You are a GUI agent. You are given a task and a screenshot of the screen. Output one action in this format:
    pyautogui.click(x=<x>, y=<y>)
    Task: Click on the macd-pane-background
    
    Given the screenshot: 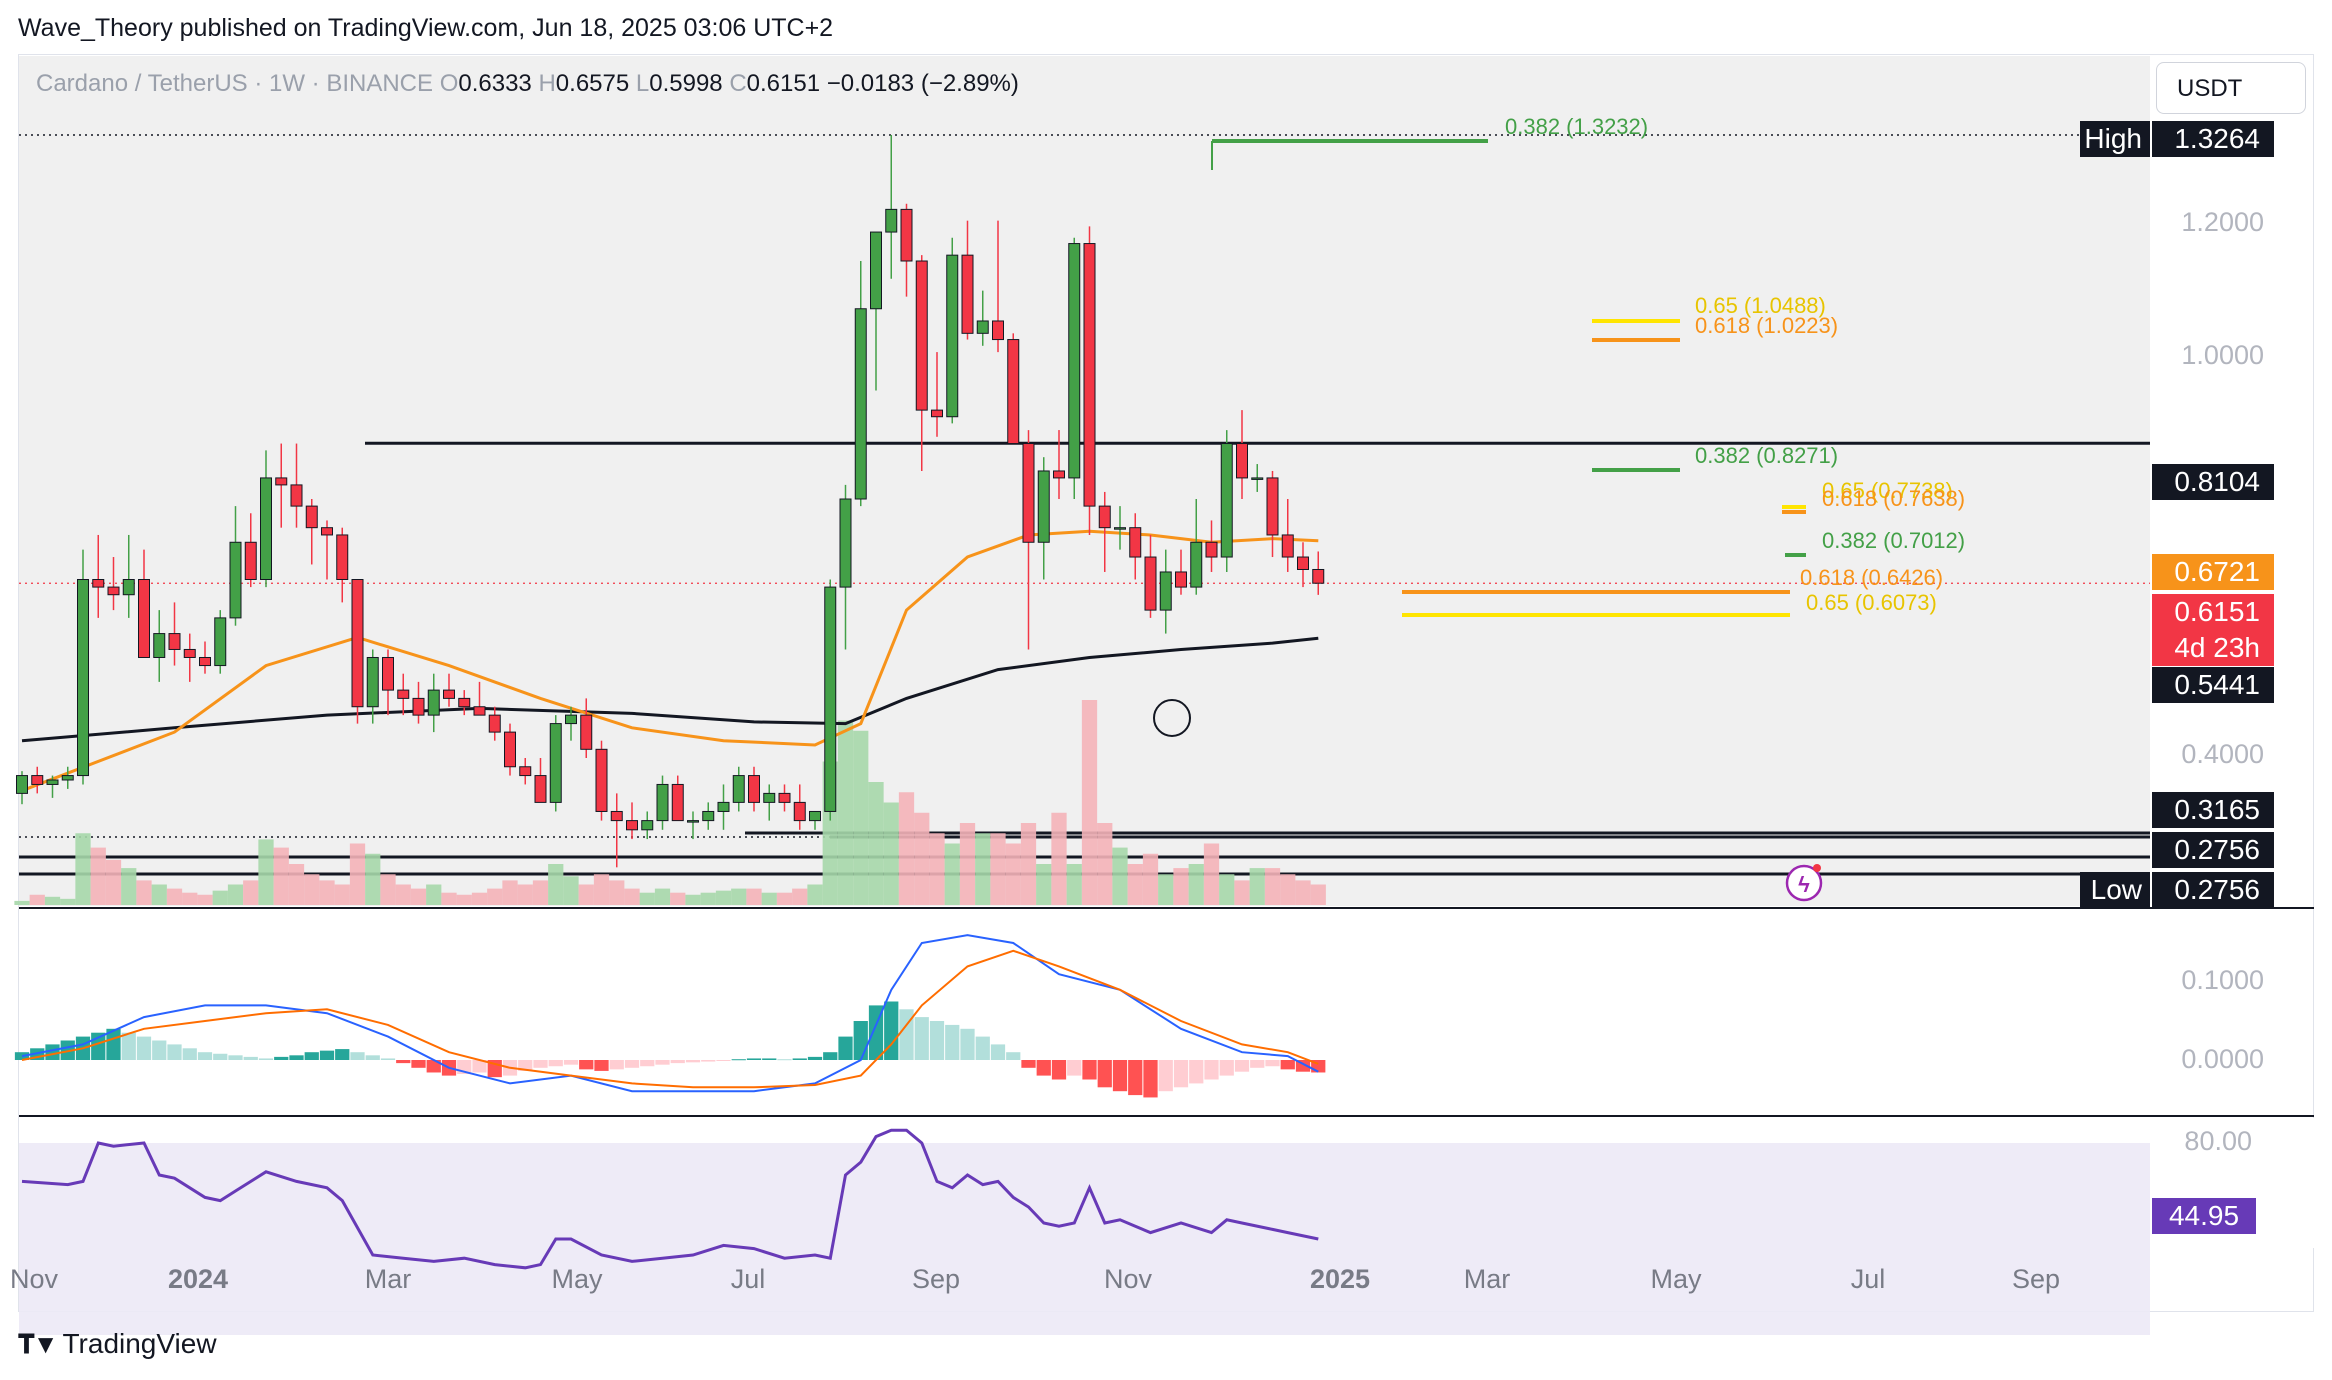 What is the action you would take?
    pyautogui.click(x=1084, y=1012)
    